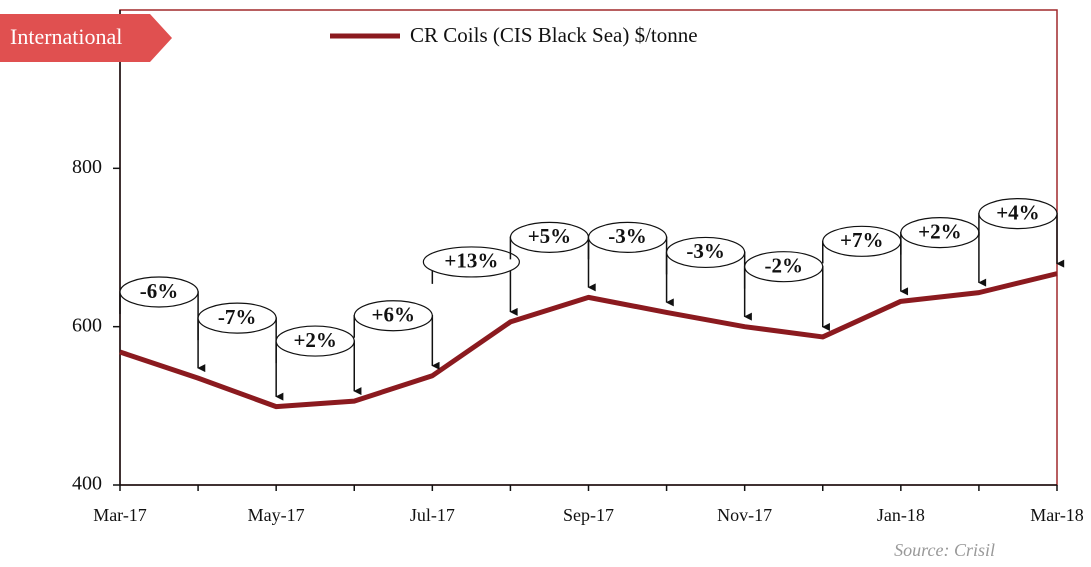 Image resolution: width=1091 pixels, height=567 pixels. Describe the element at coordinates (66, 36) in the screenshot. I see `section-tag-label: International` at that location.